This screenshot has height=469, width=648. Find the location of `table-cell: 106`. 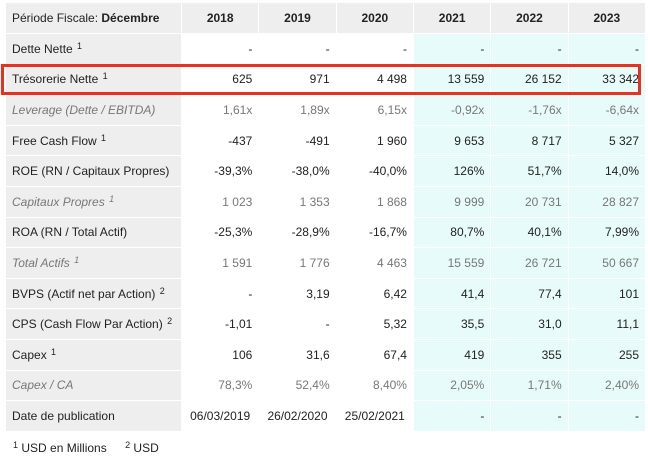

table-cell: 106 is located at coordinates (221, 355).